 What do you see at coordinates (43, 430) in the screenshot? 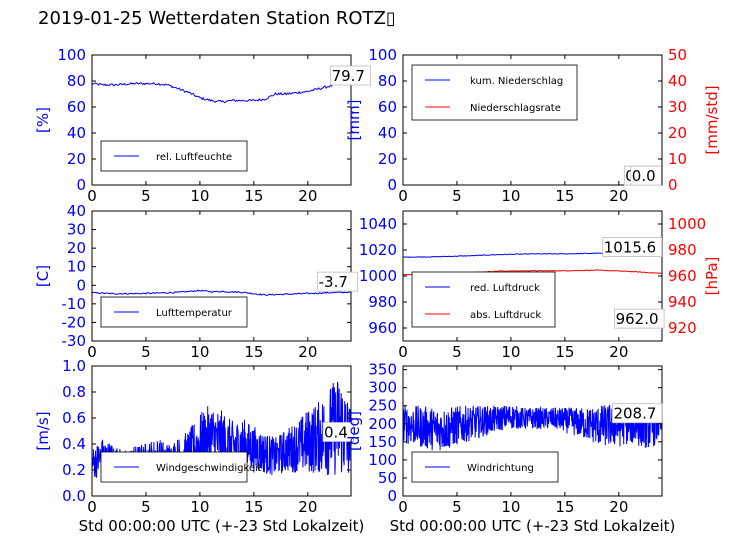
I see `y-axis-label: [m/s]` at bounding box center [43, 430].